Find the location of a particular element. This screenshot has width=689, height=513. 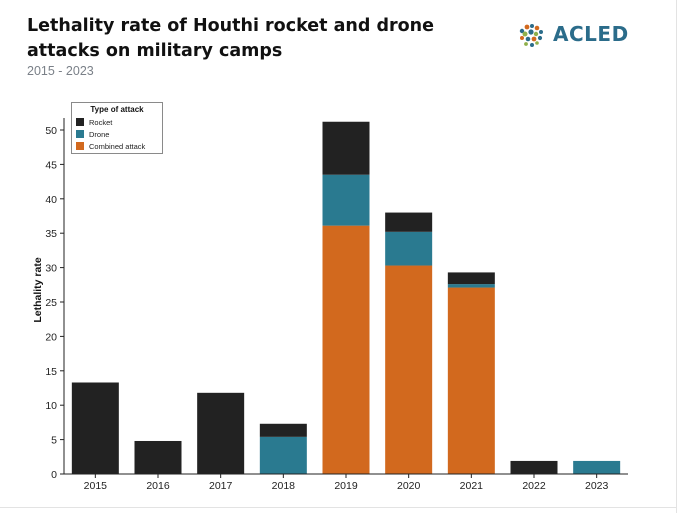

y-axis-label: Lethality rate is located at coordinates (38, 290).